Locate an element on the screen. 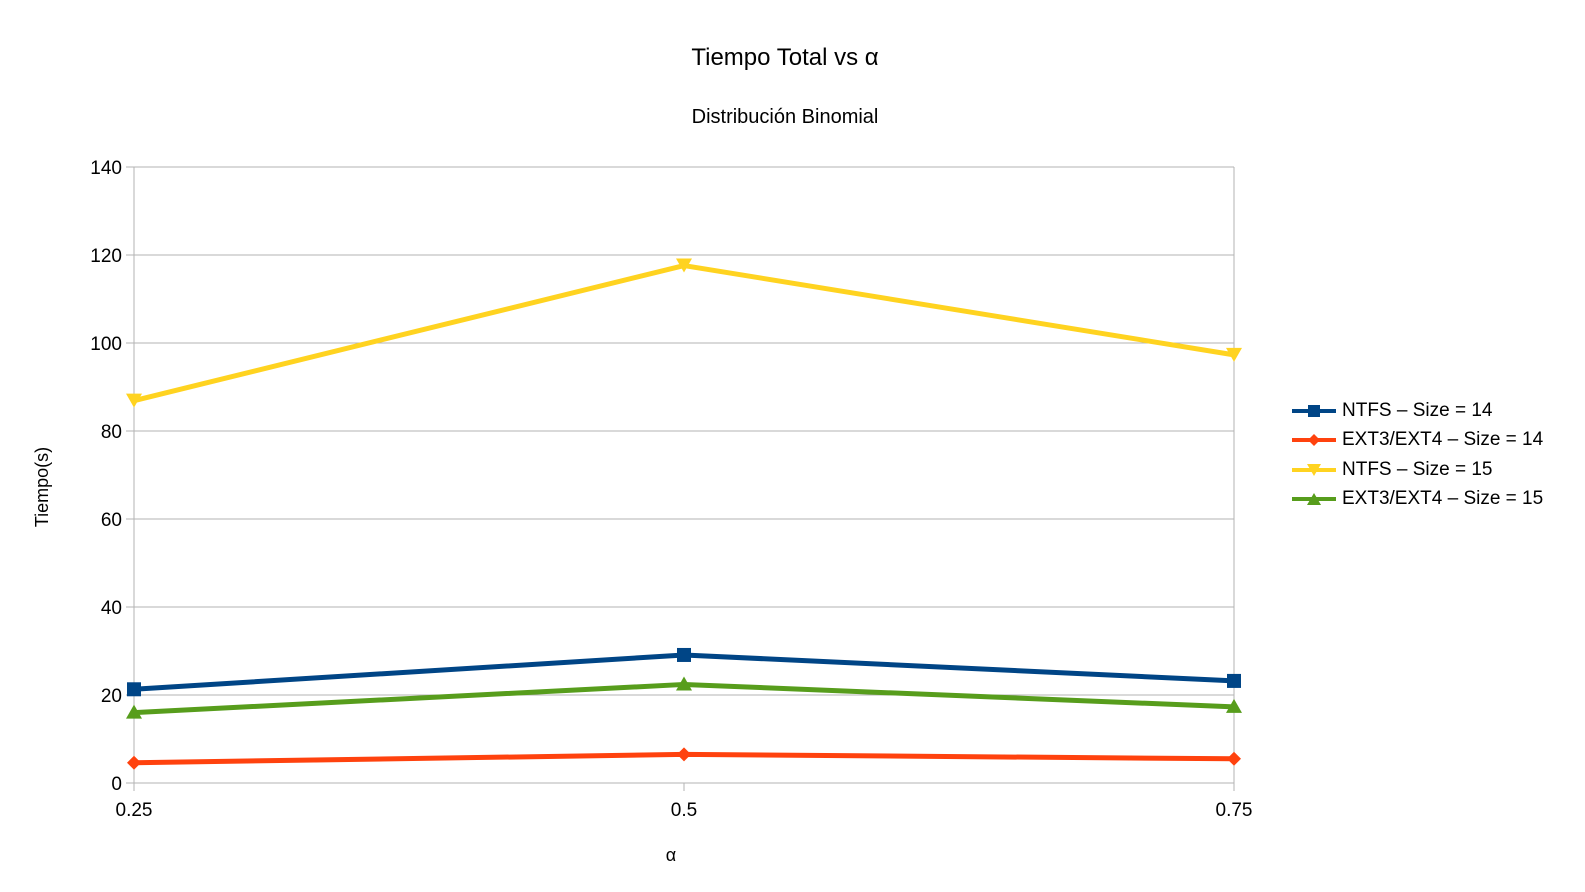 Image resolution: width=1585 pixels, height=892 pixels. y-tick-label: 20 is located at coordinates (111, 696).